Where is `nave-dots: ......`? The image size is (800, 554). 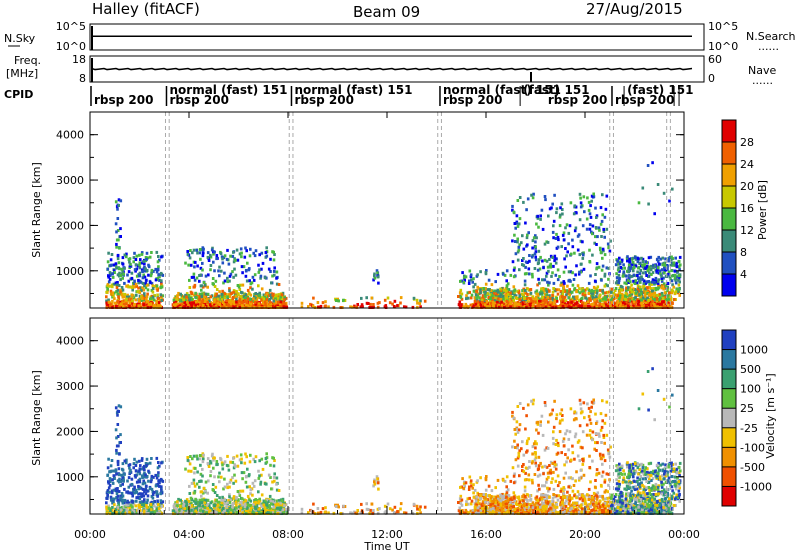 nave-dots: ...... is located at coordinates (762, 80).